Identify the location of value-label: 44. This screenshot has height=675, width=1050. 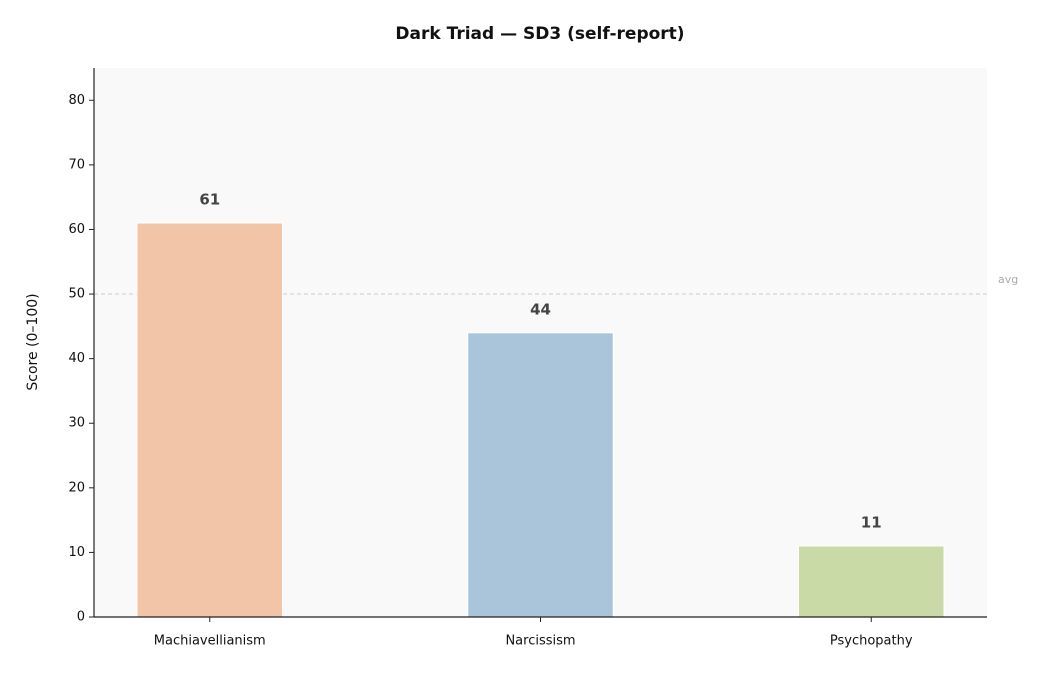
(540, 309).